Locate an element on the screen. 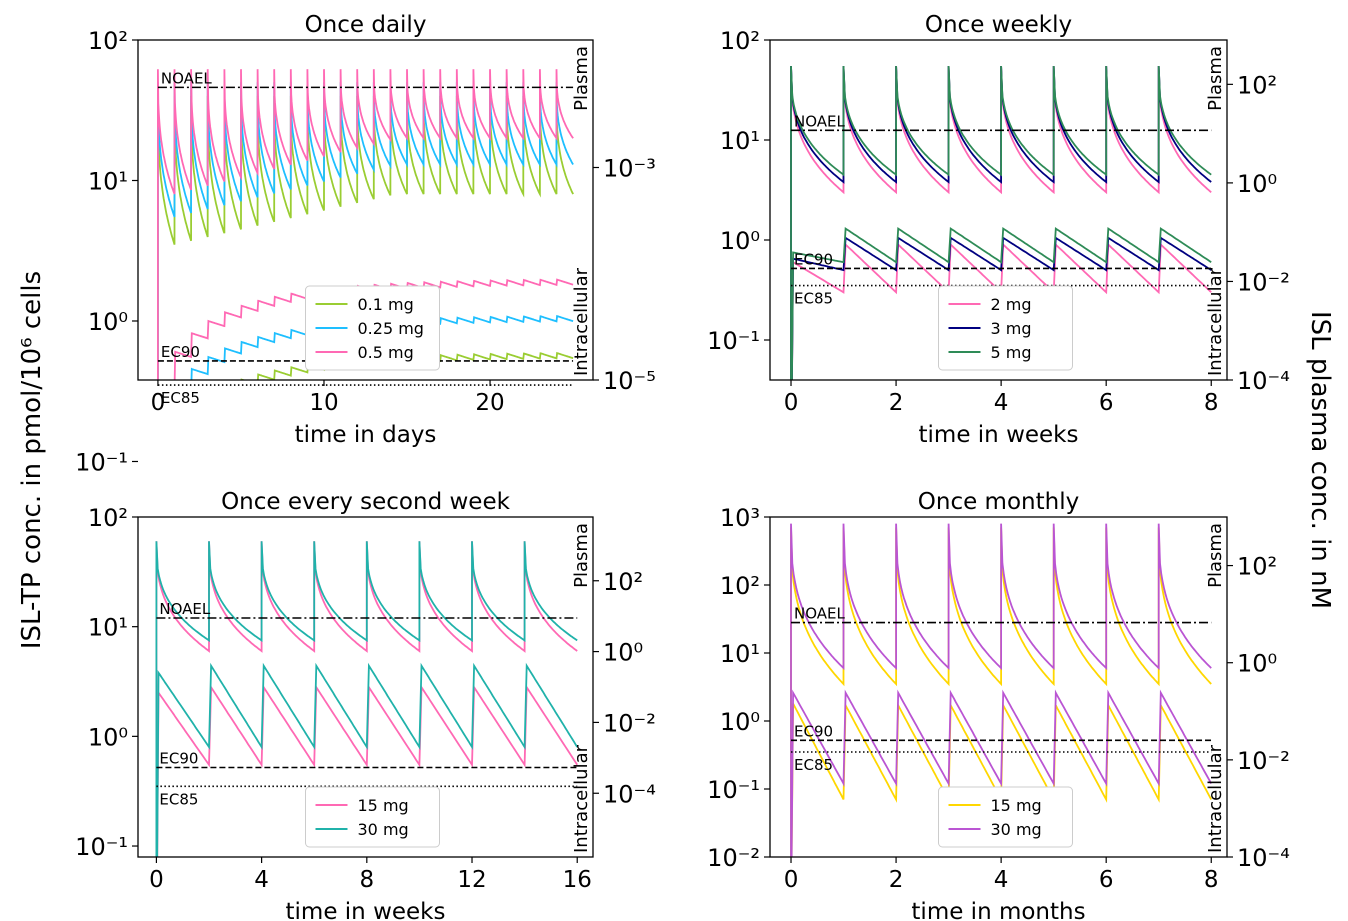 The image size is (1348, 921). y2-tick-label: 10⁻³ is located at coordinates (629, 169).